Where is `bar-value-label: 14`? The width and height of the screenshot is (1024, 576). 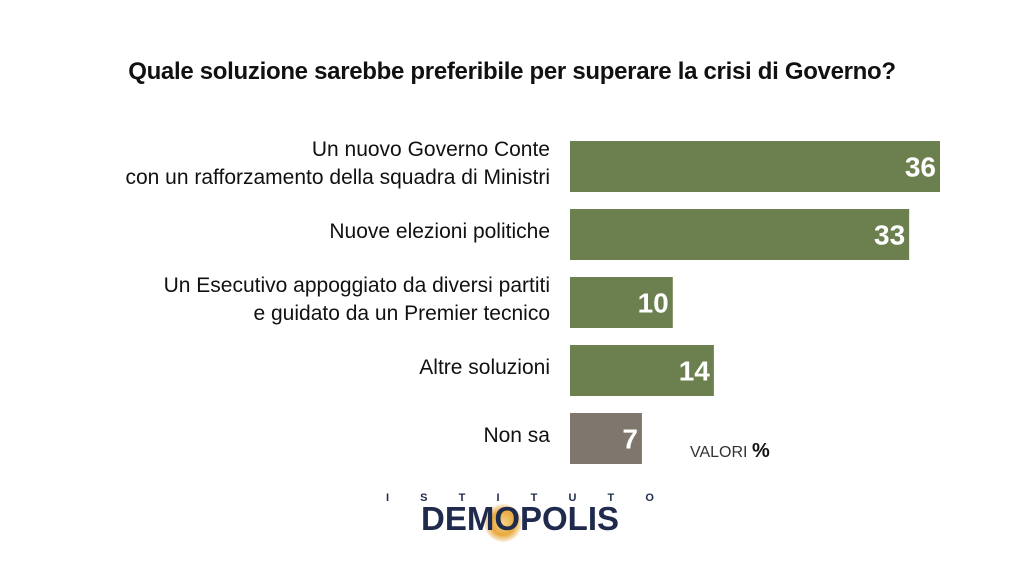 bar-value-label: 14 is located at coordinates (695, 371).